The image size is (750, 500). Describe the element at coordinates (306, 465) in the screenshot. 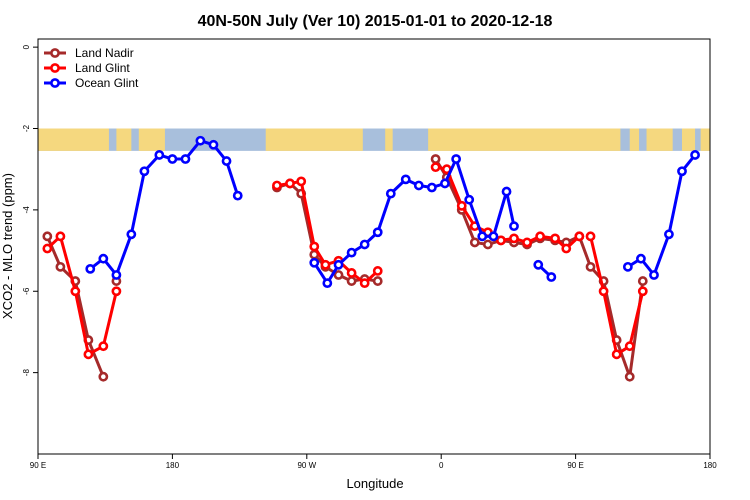

I see `x-tick-label: 90 W` at that location.